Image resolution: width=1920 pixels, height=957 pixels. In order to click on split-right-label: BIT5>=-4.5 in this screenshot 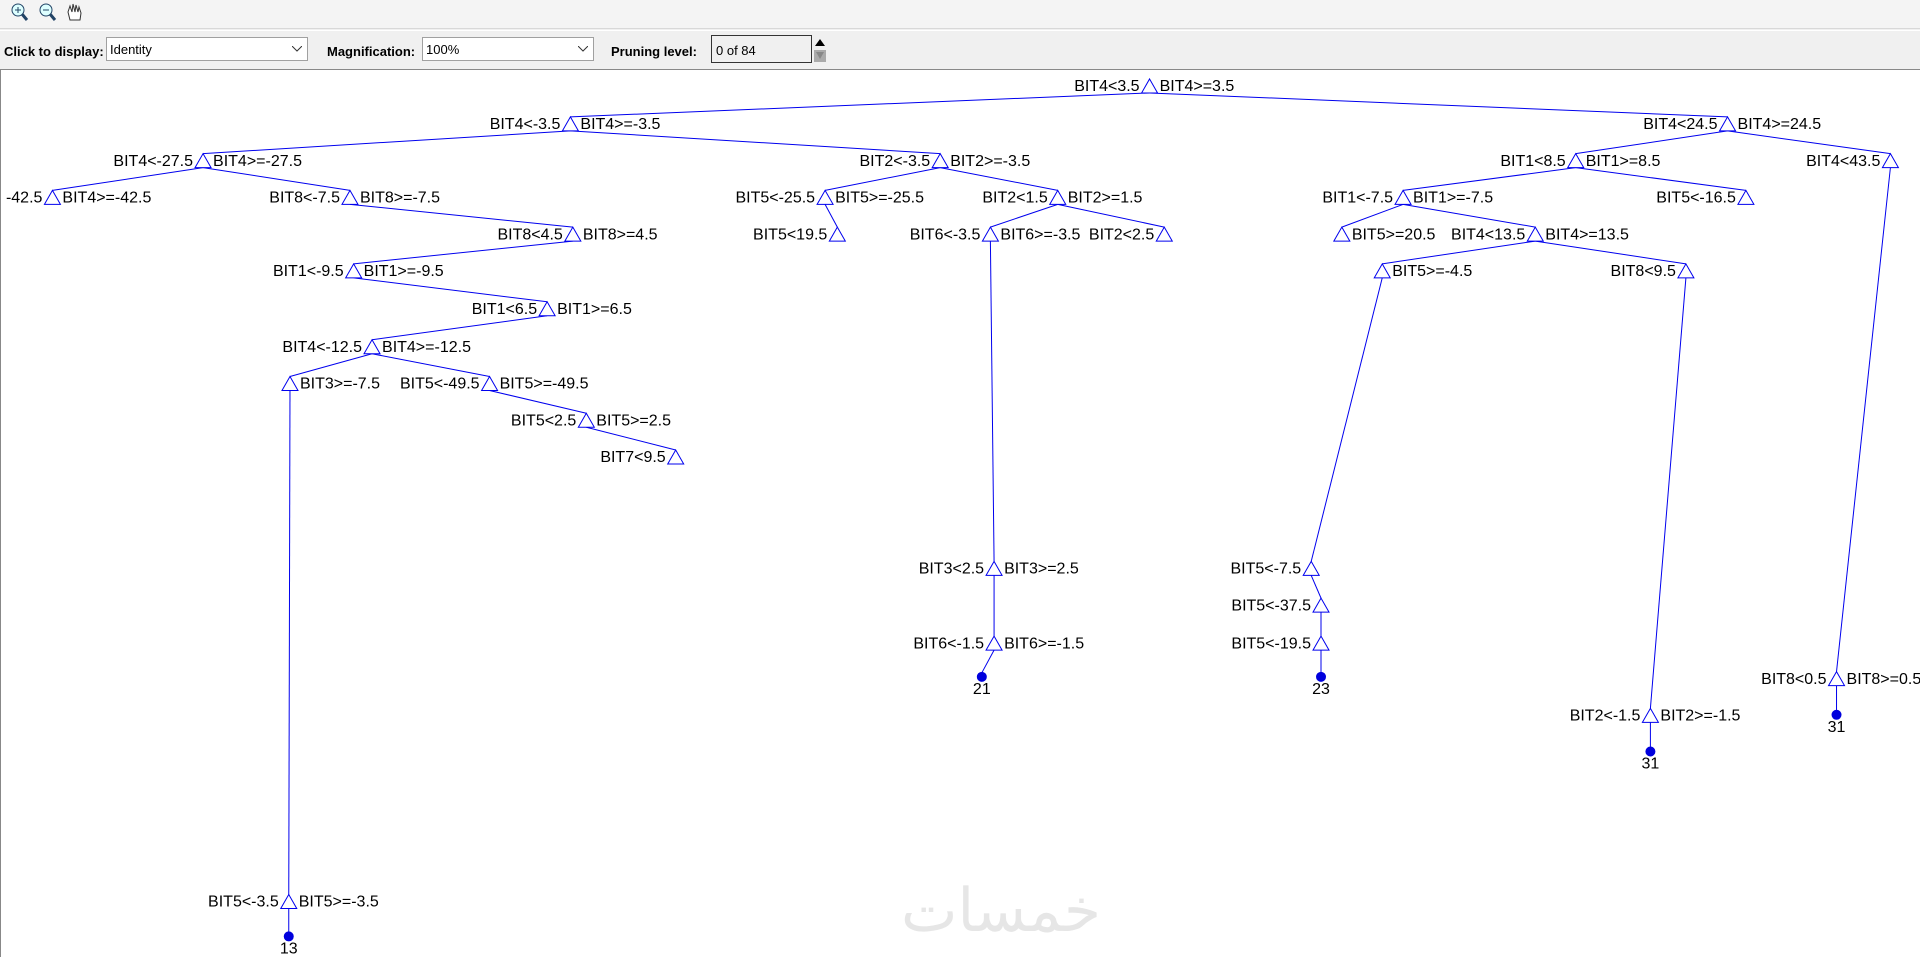, I will do `click(1432, 271)`.